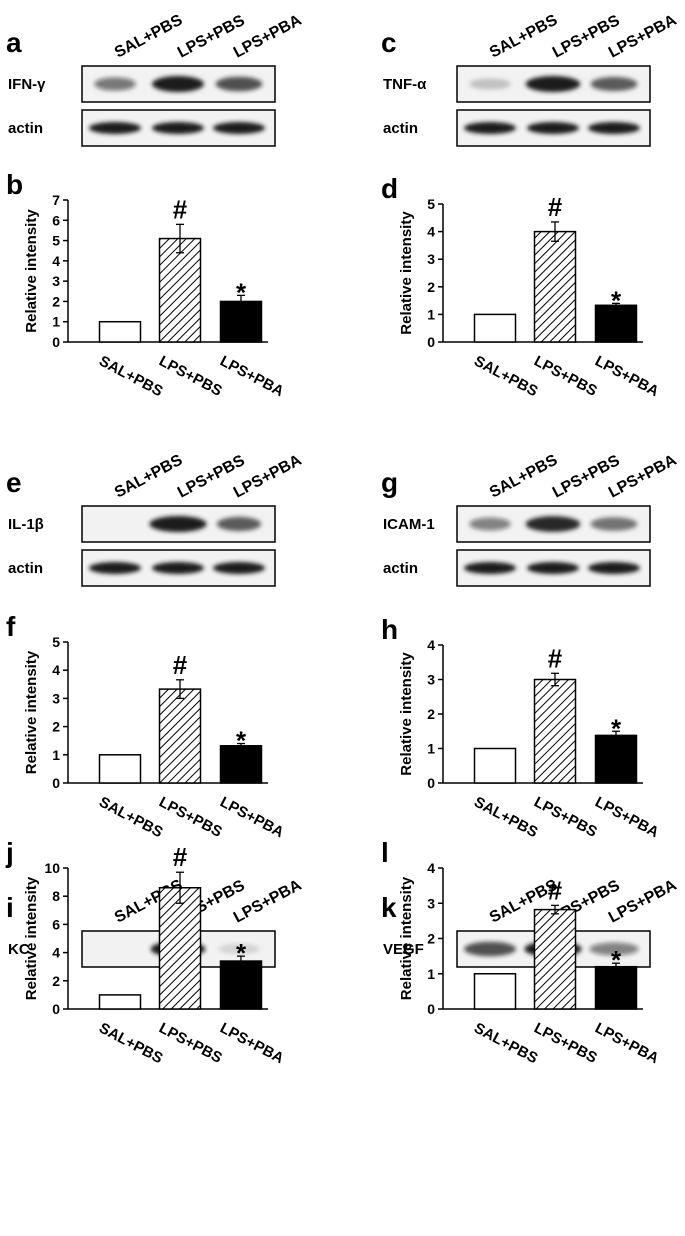 The height and width of the screenshot is (1236, 685). Describe the element at coordinates (14, 42) in the screenshot. I see `panel-letter-a: a` at that location.